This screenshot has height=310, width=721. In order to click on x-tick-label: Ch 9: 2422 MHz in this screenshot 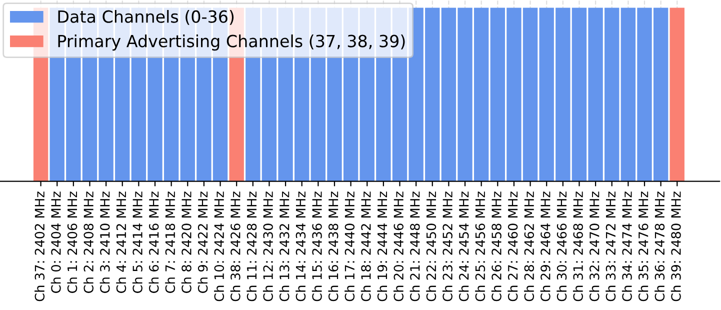, I will do `click(203, 242)`.